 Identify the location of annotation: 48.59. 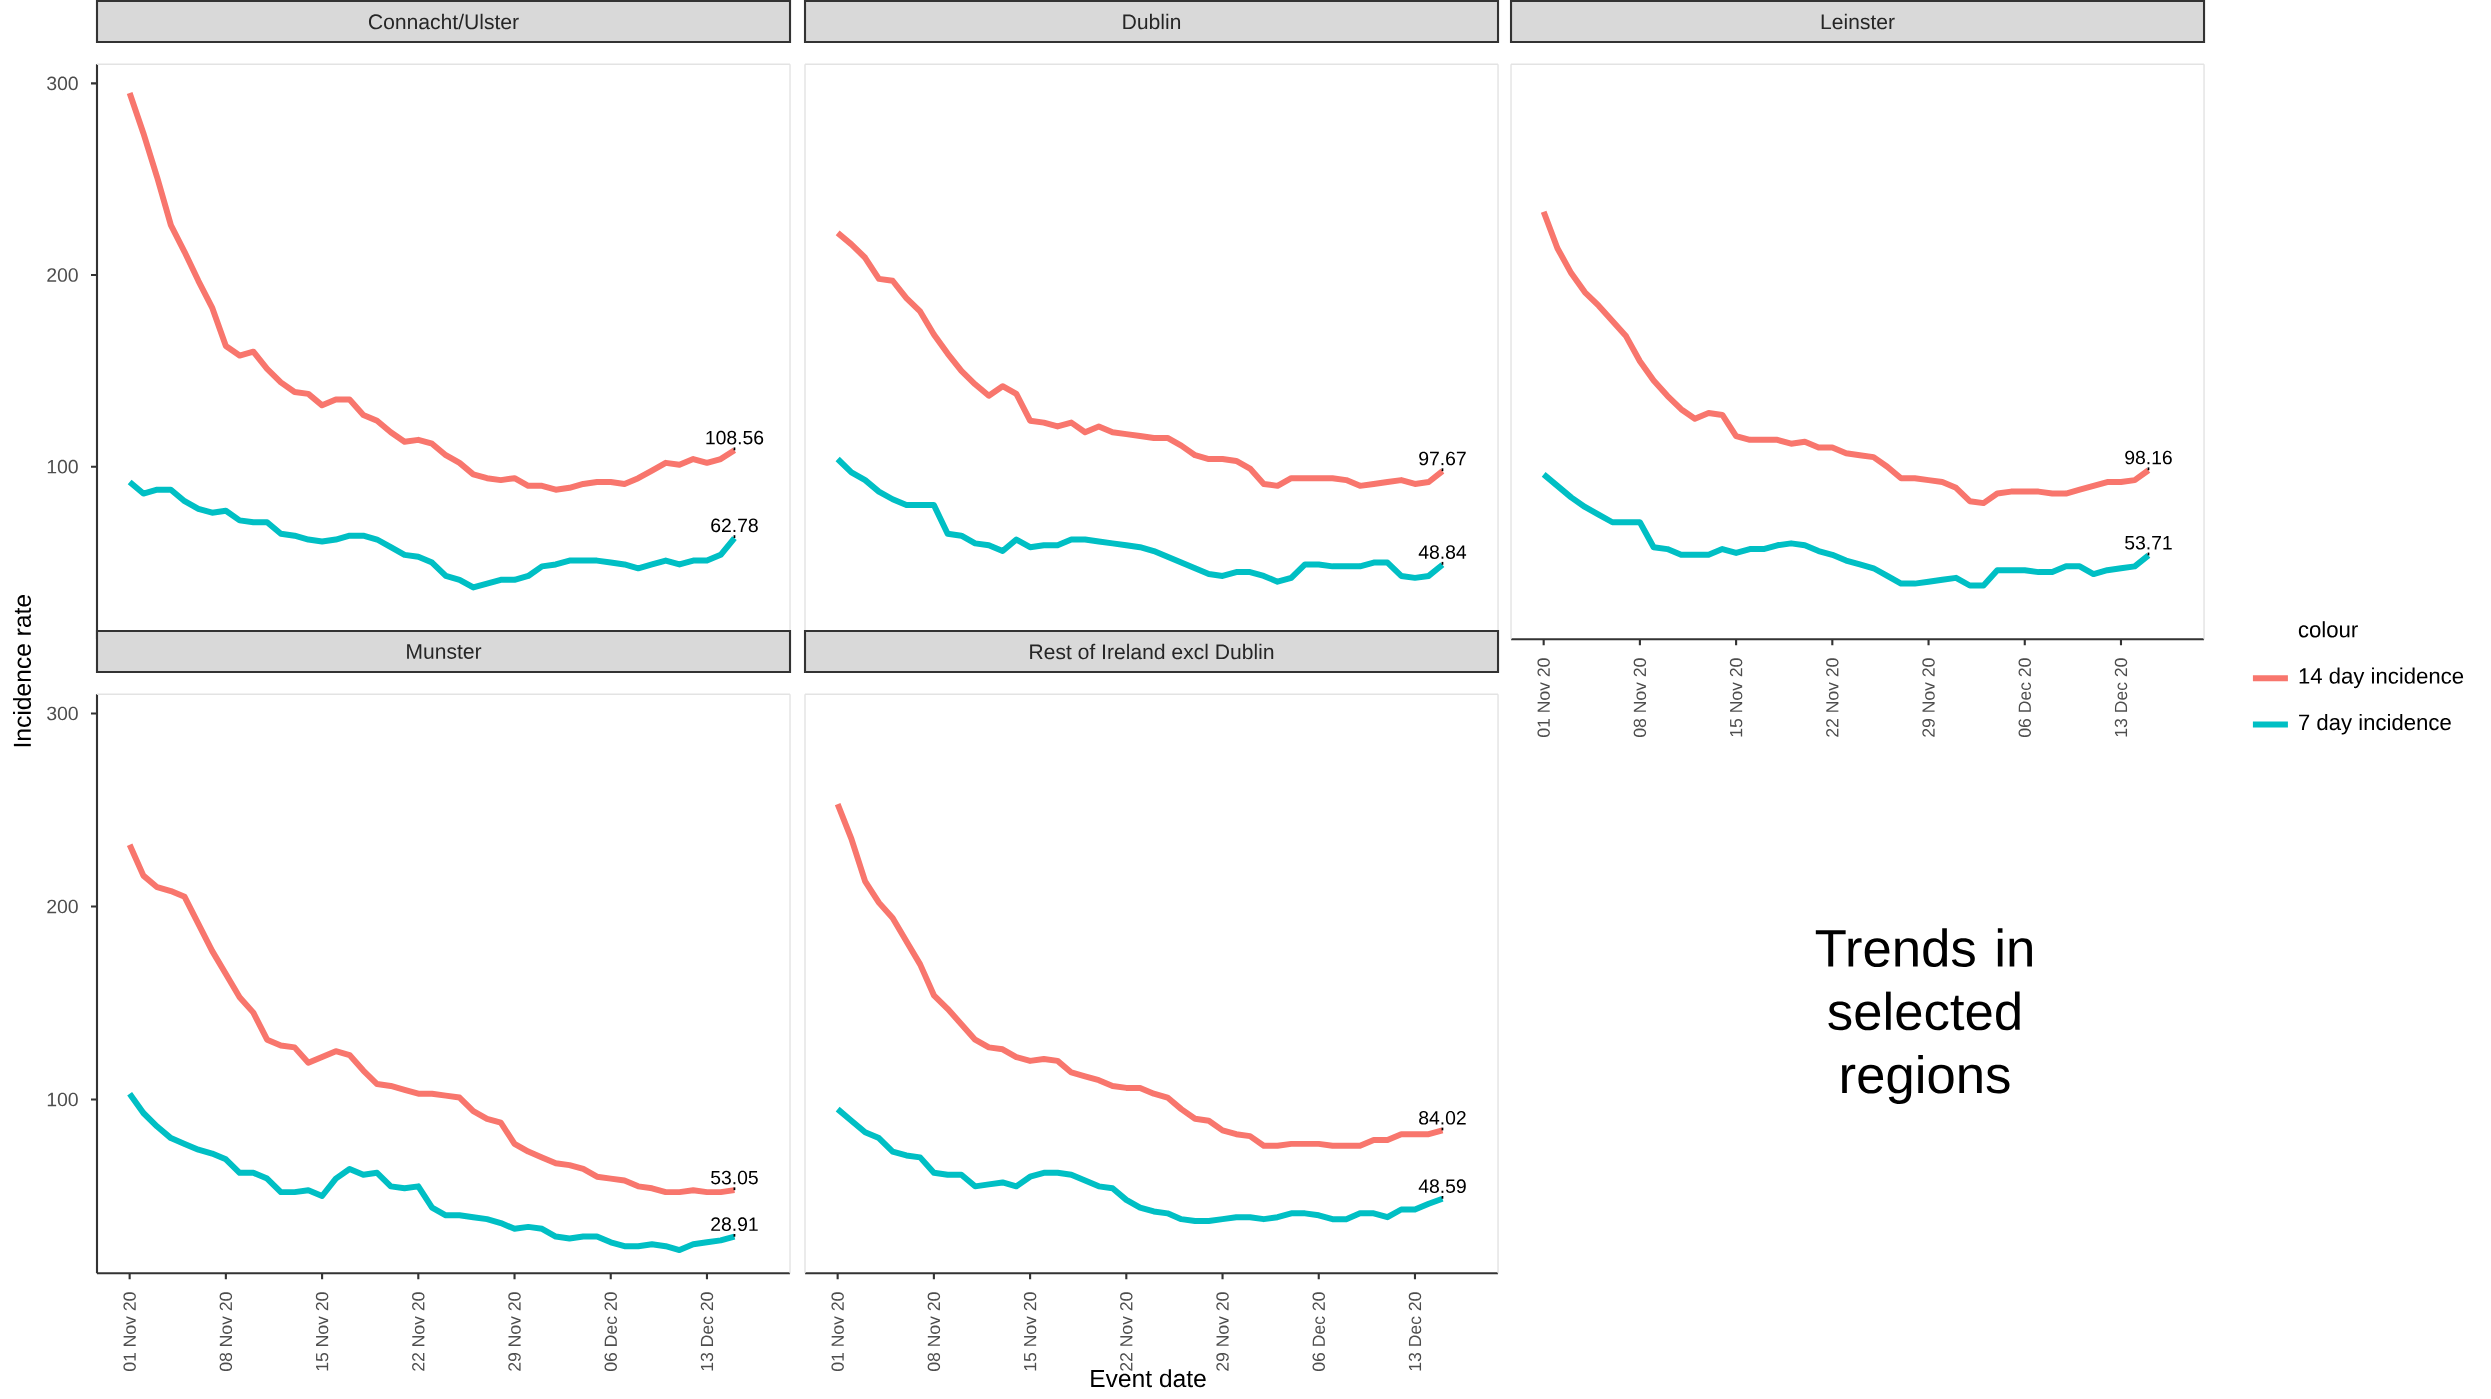
(1442, 1186).